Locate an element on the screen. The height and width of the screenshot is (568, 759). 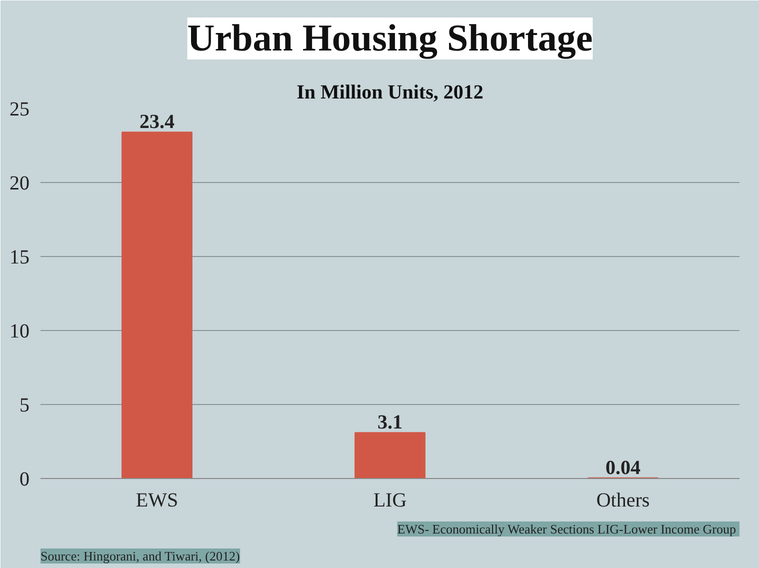
chart-title: Urban Housing Shortage is located at coordinates (390, 39).